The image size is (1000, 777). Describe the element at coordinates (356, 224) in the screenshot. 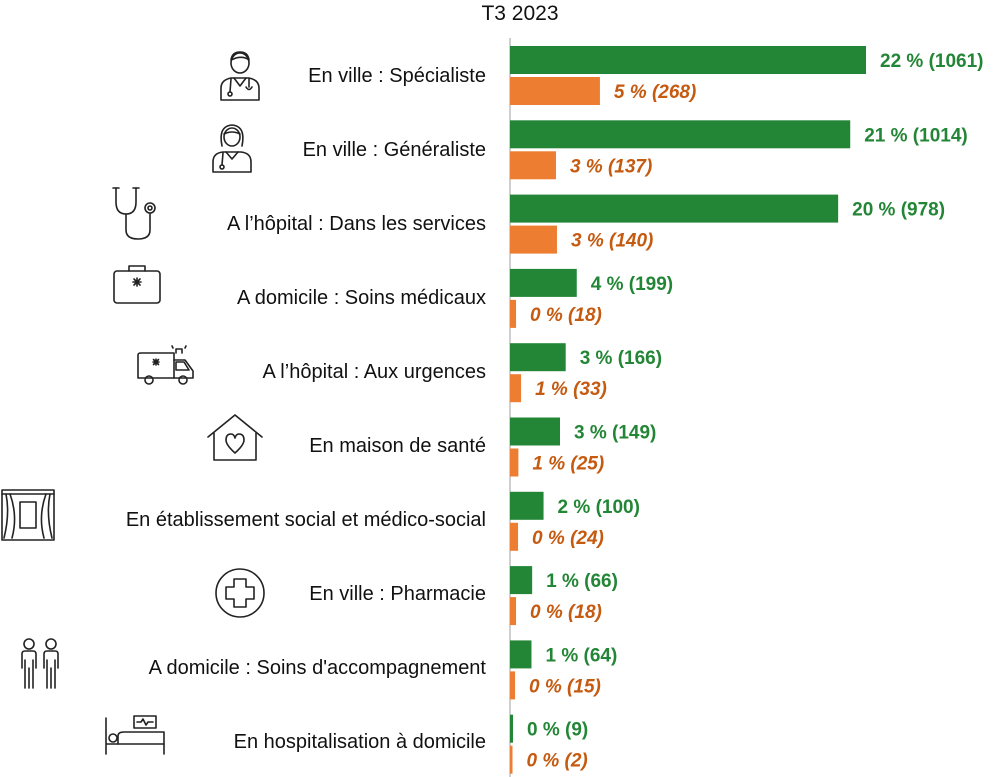

I see `category-label: A l’hôpital : Dans les services` at that location.